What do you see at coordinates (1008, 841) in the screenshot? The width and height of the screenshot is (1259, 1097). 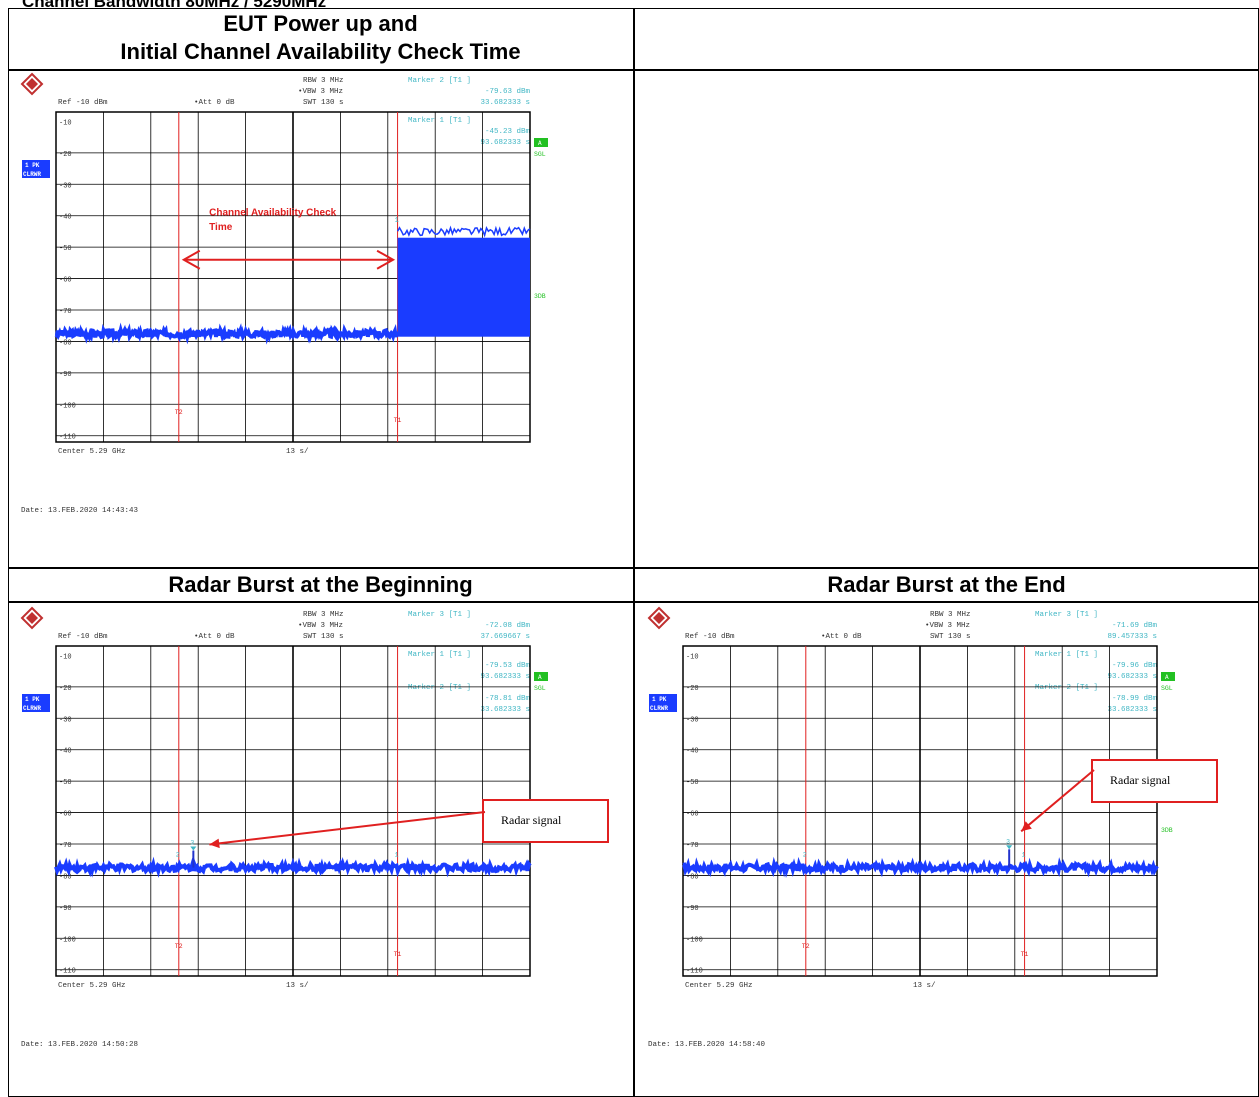 I see `marker-3-label: 3` at bounding box center [1008, 841].